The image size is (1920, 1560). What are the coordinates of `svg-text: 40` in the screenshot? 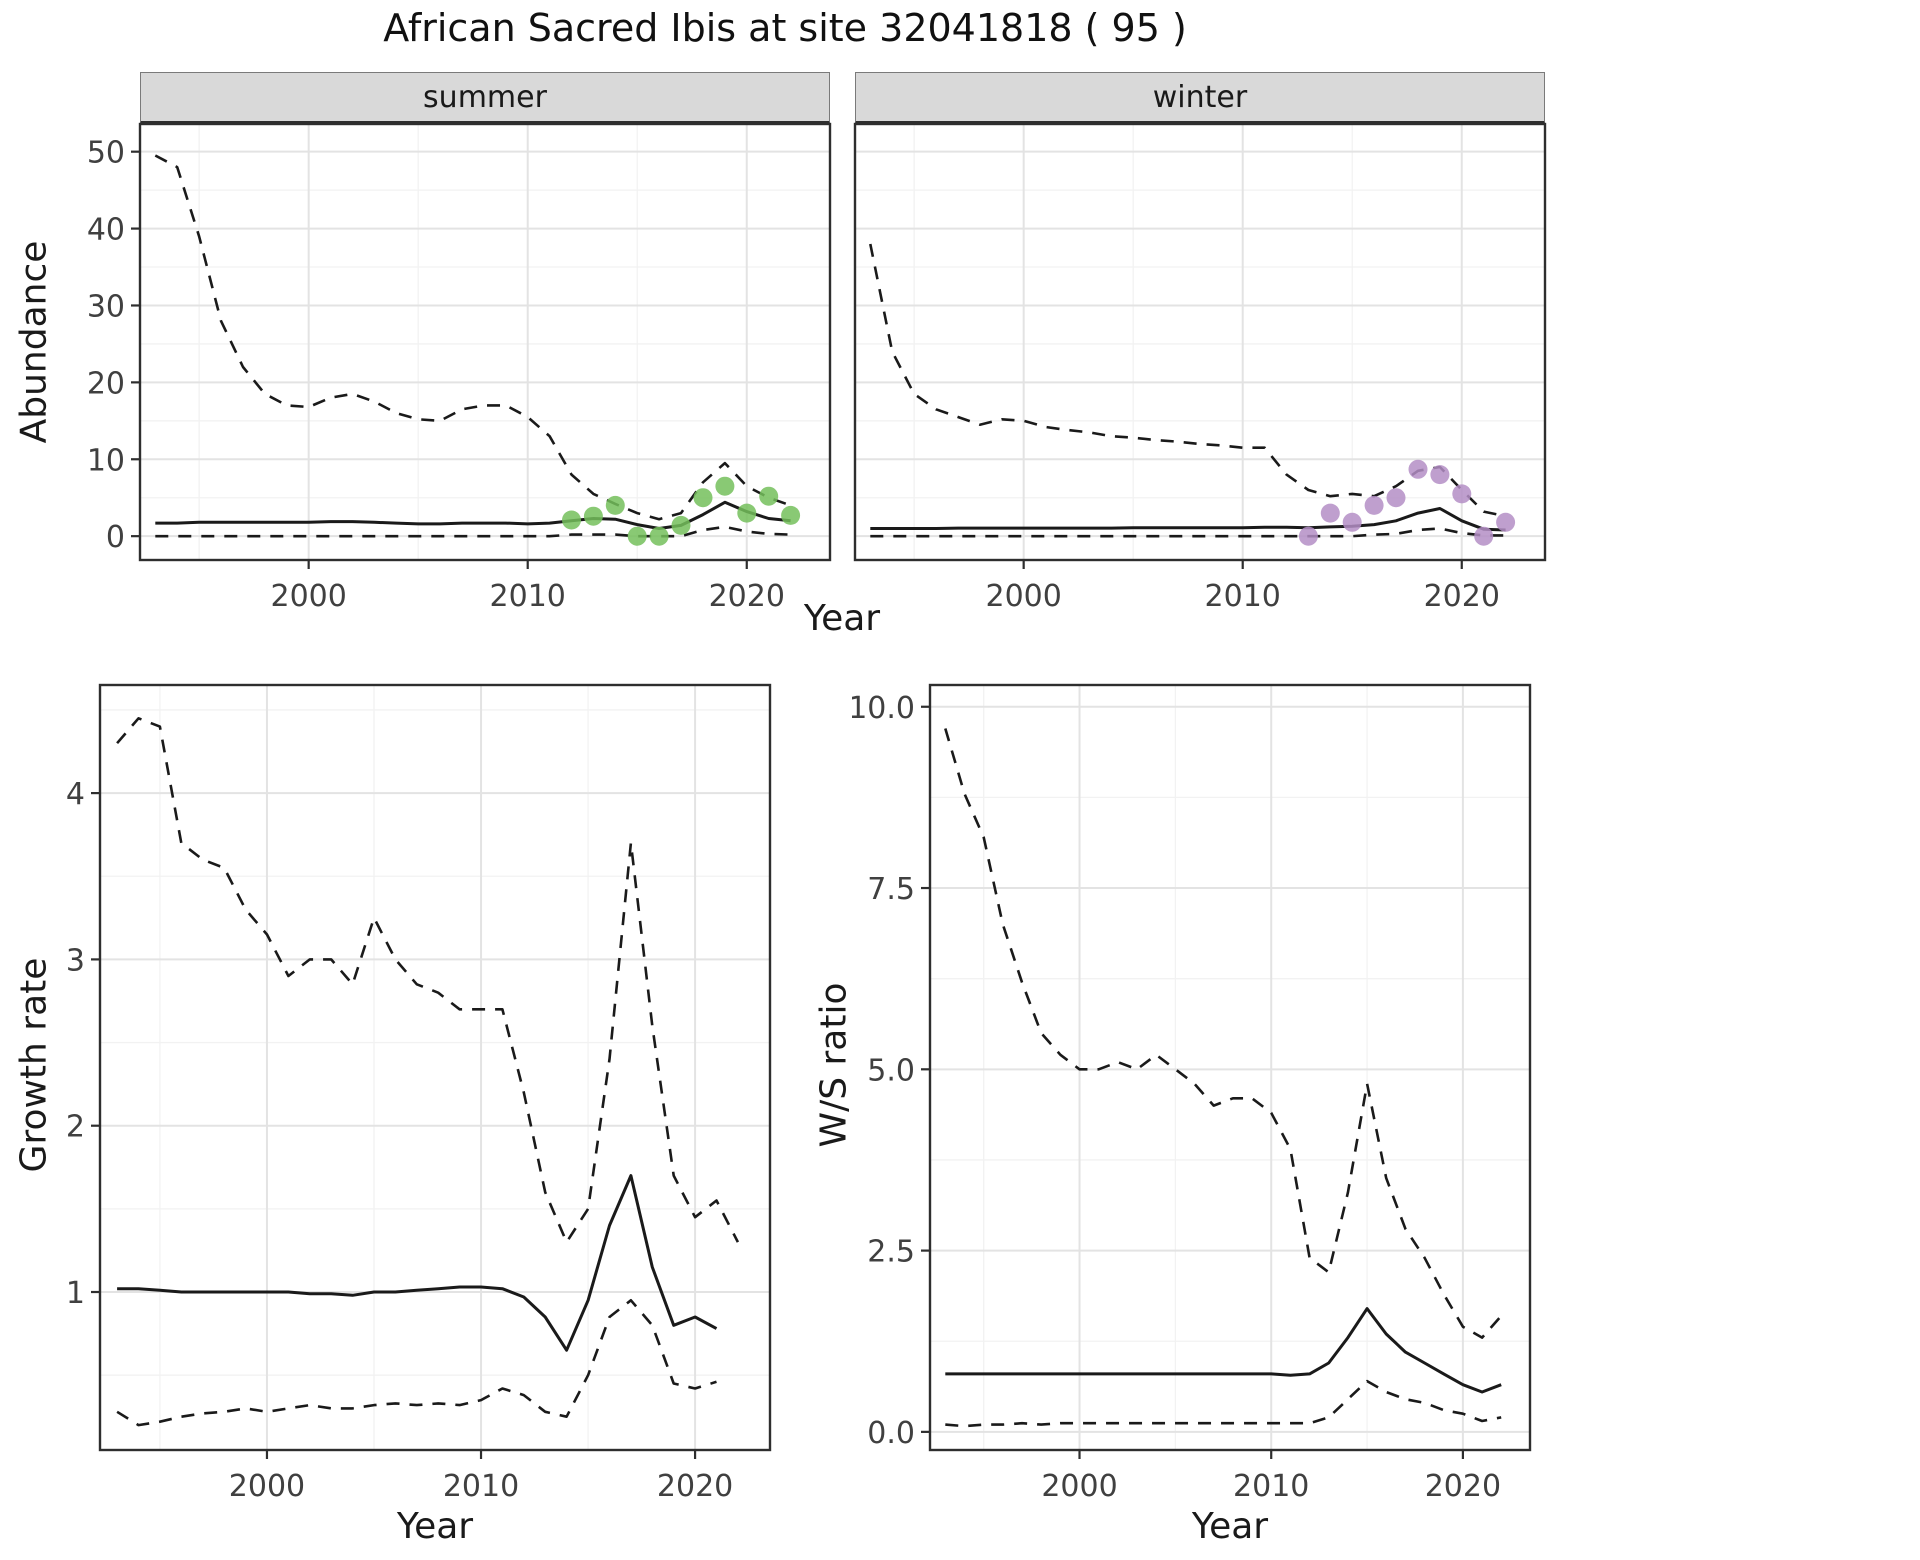 It's located at (106, 230).